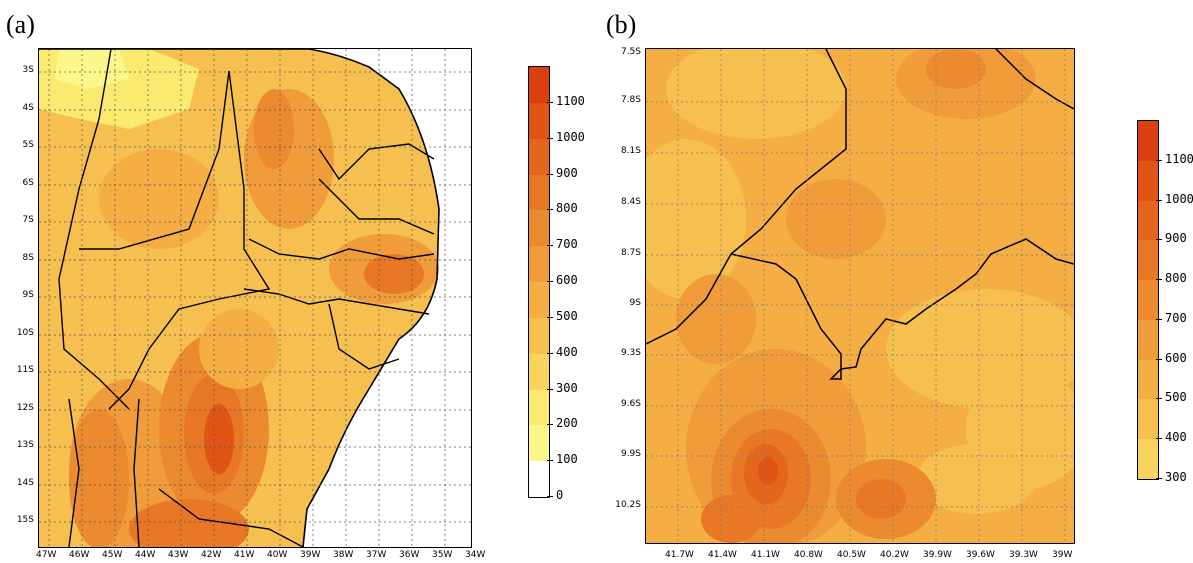  I want to click on lat-tick-label: 5S, so click(28, 145).